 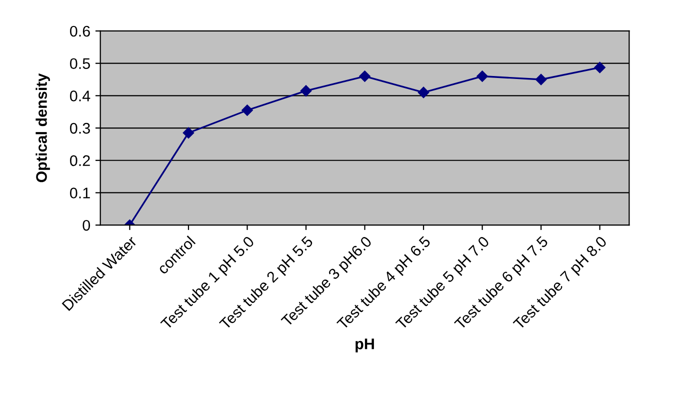 I want to click on x-axis-title: pH, so click(x=365, y=345).